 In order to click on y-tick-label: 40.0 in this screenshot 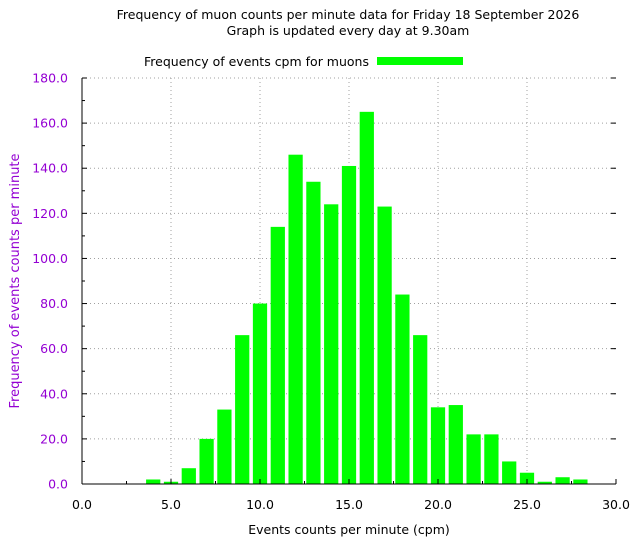, I will do `click(54, 393)`.